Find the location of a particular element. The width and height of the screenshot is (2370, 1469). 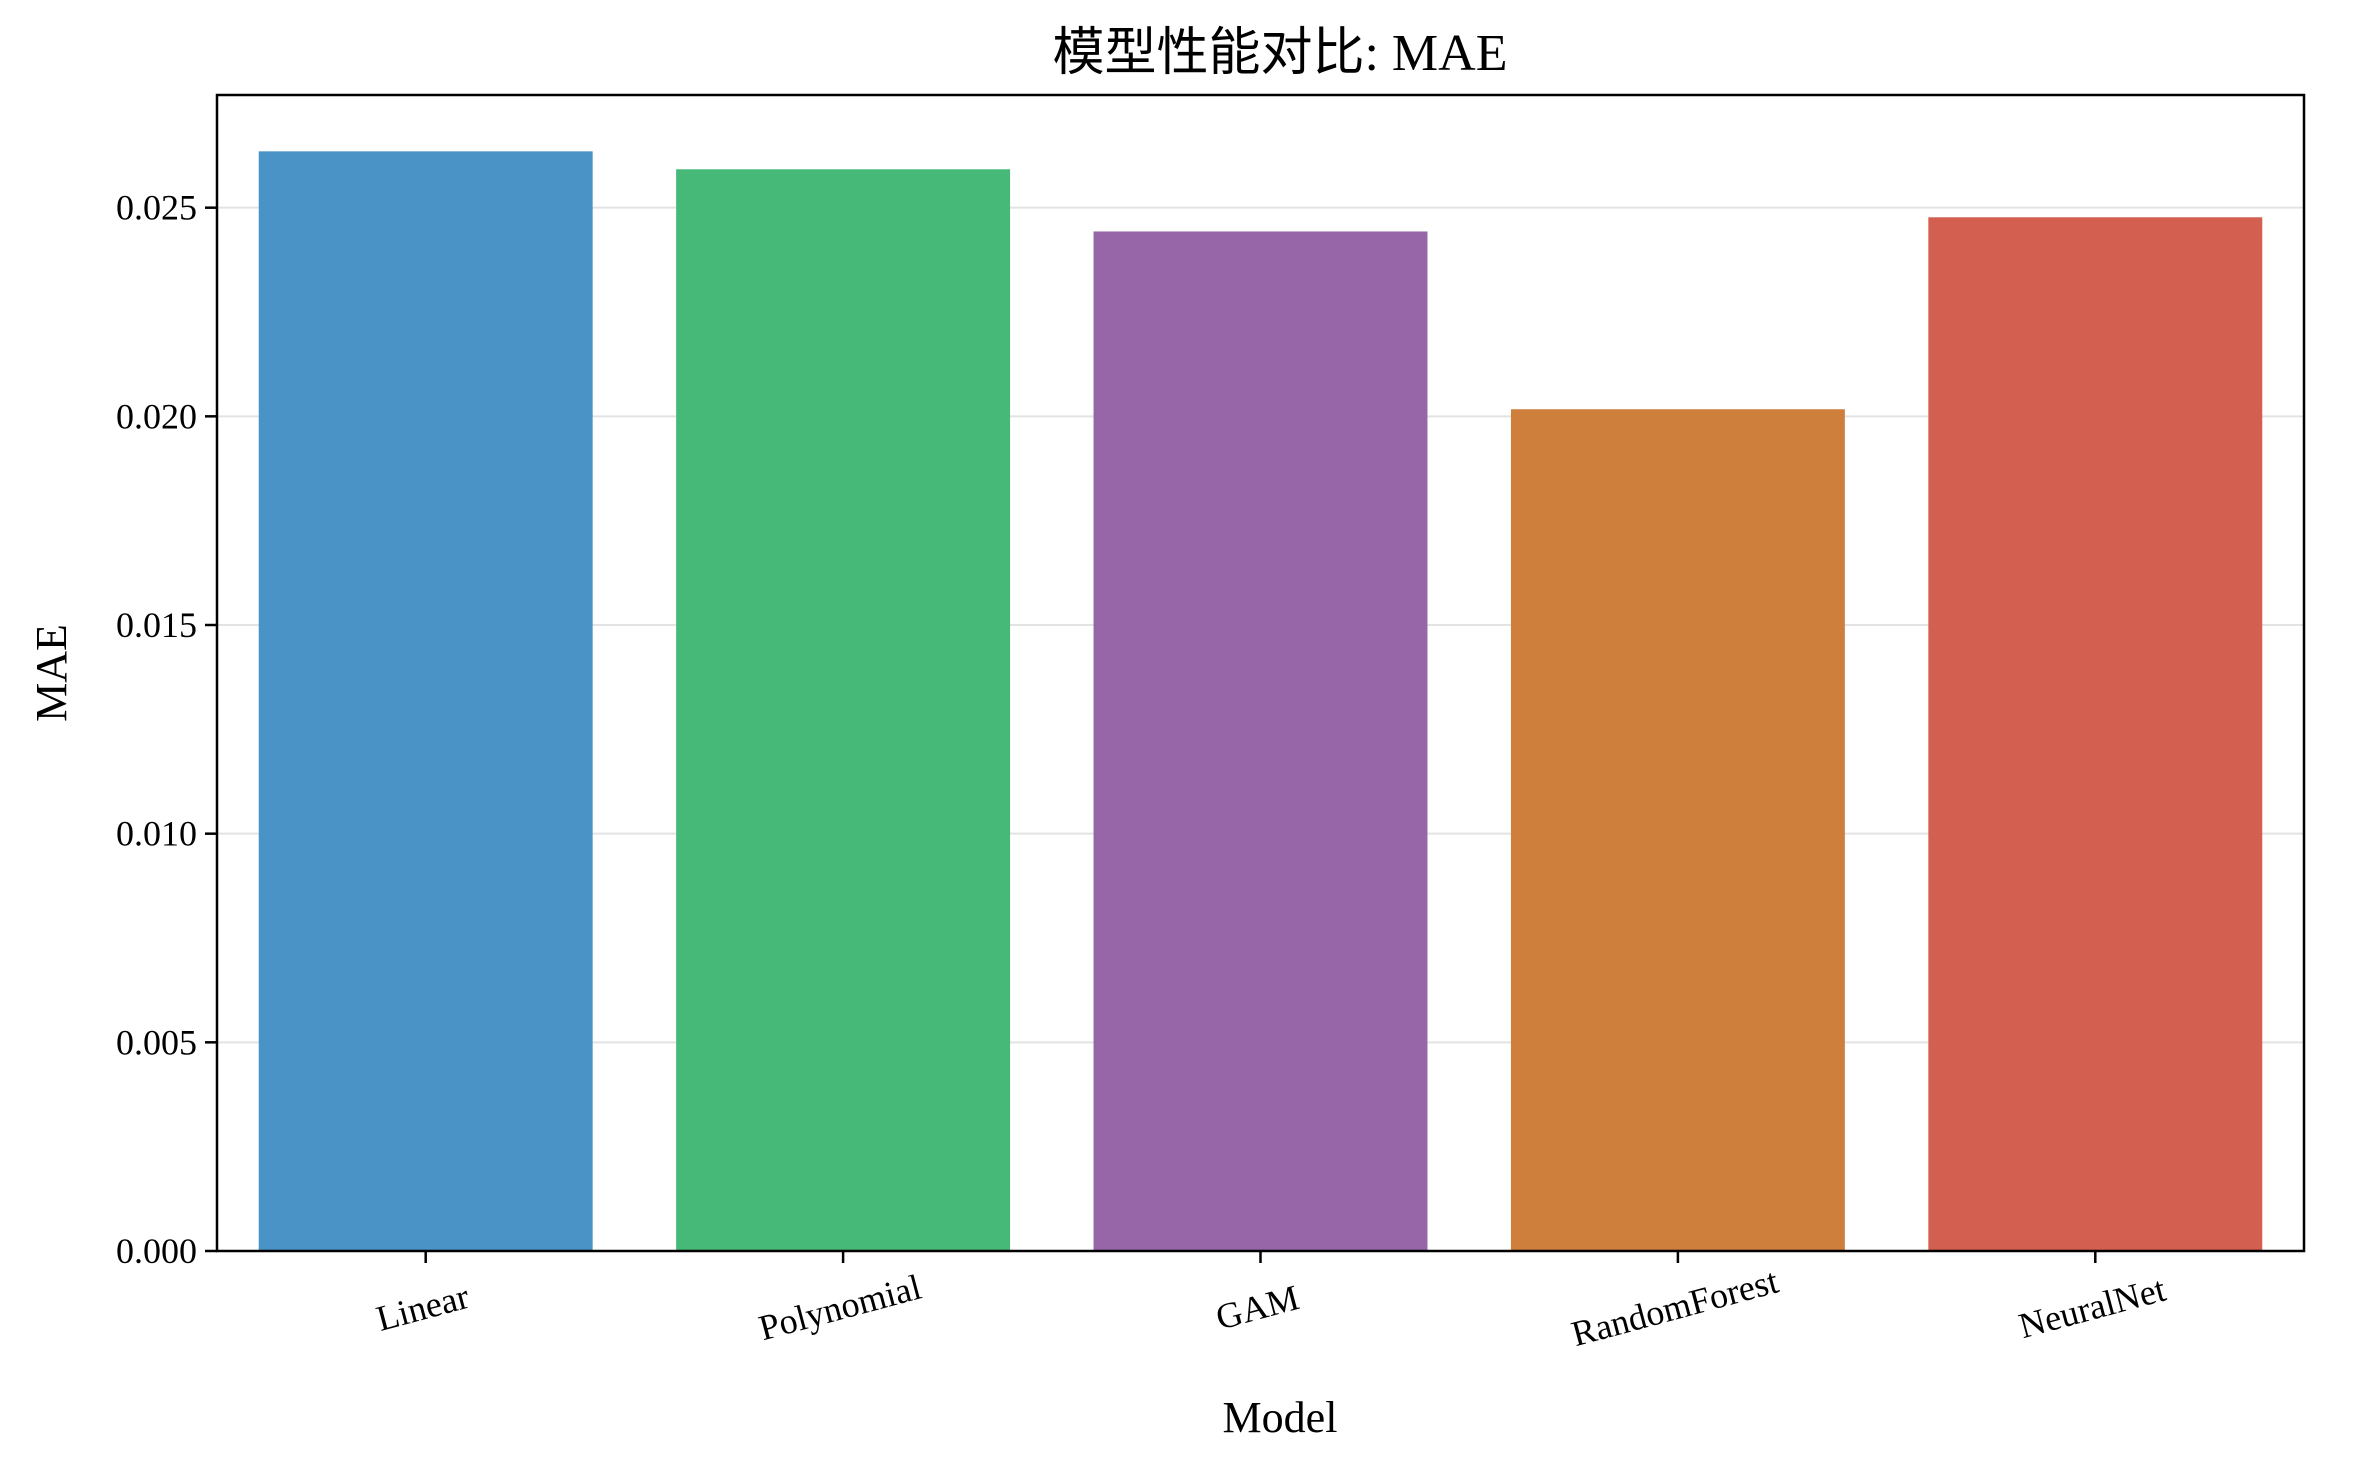

y-tick-label: 0.010 is located at coordinates (156, 834).